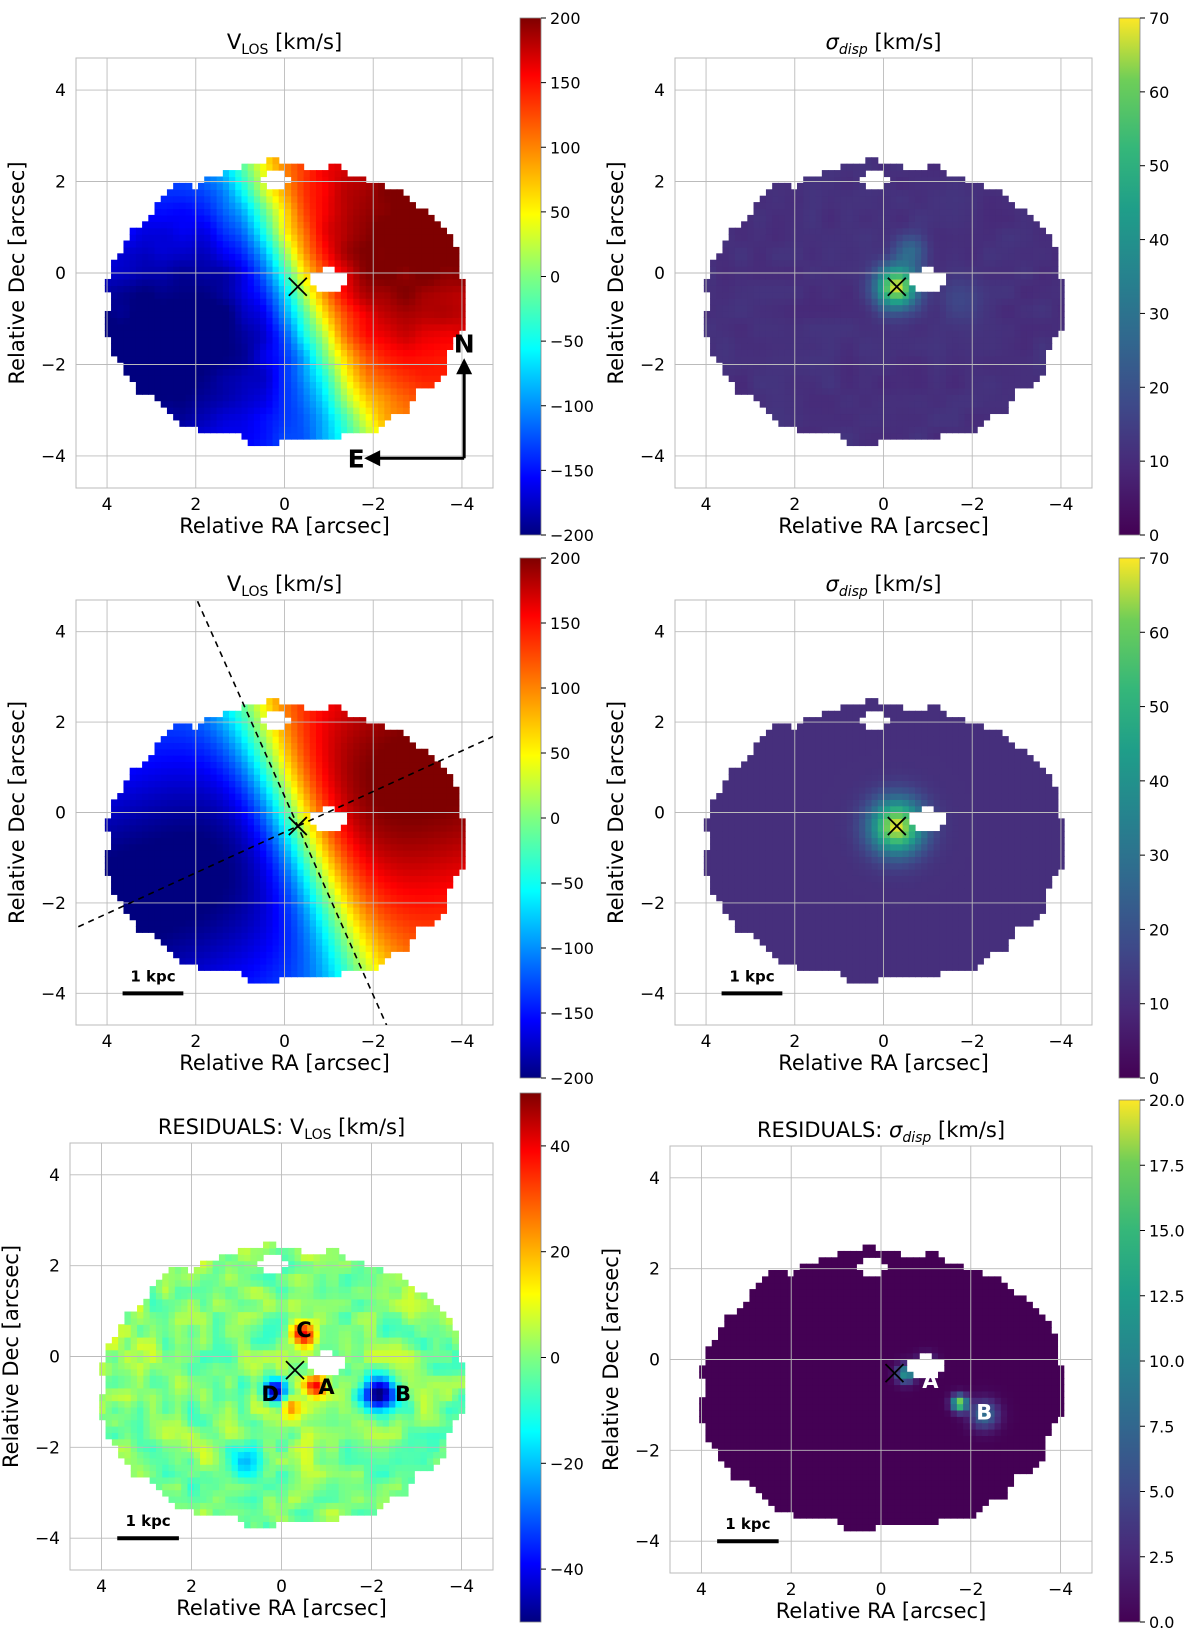  What do you see at coordinates (565, 83) in the screenshot?
I see `colorbar-tick-label: 150` at bounding box center [565, 83].